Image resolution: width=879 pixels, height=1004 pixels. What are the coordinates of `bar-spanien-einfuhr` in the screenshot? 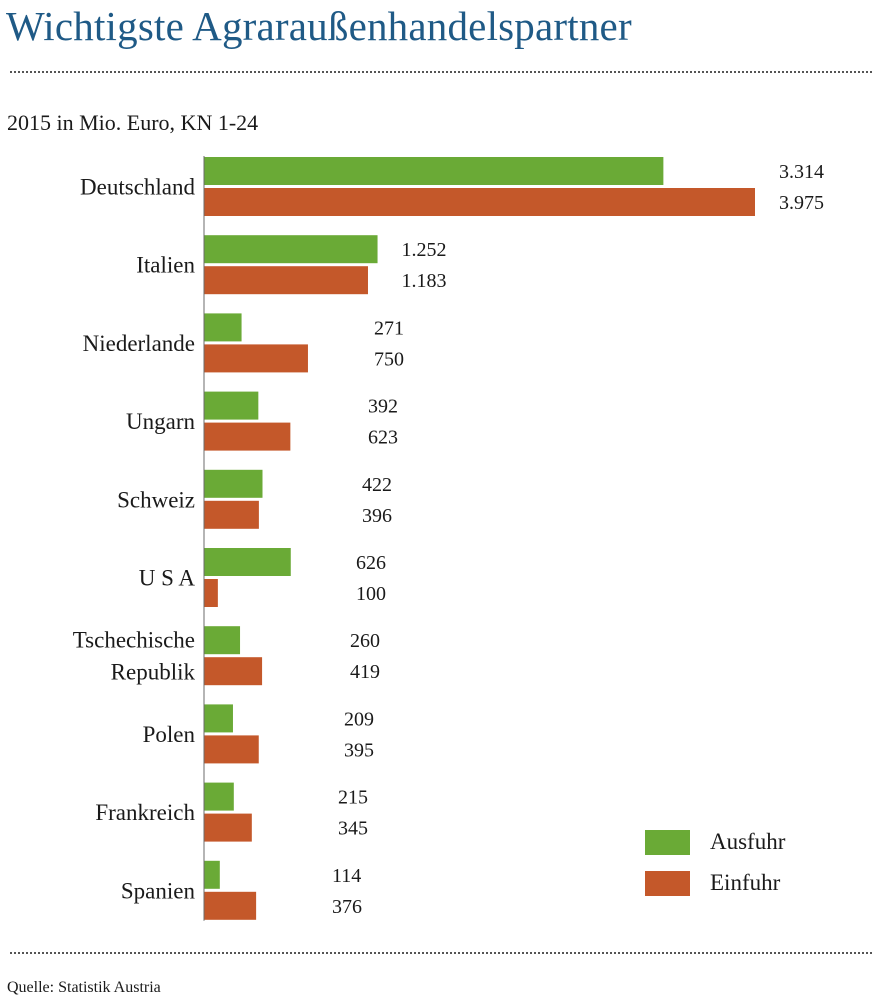 It's located at (230, 905).